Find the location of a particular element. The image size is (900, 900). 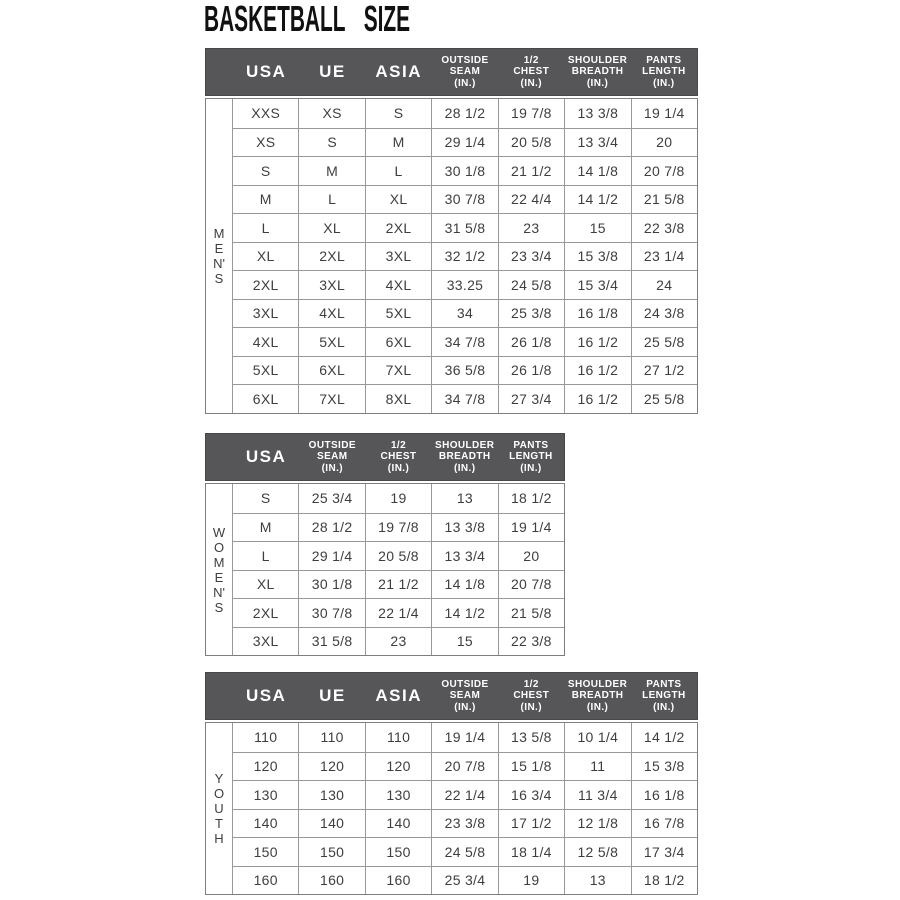

table-row: 140 140 140 23 3/8 17 1/2 12 1/8 16 7/8 is located at coordinates (465, 822).